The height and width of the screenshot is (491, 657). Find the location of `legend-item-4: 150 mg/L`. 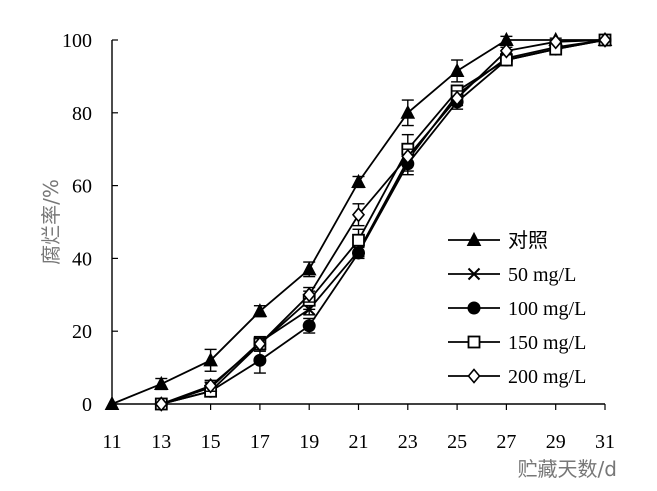

legend-item-4: 150 mg/L is located at coordinates (517, 343).